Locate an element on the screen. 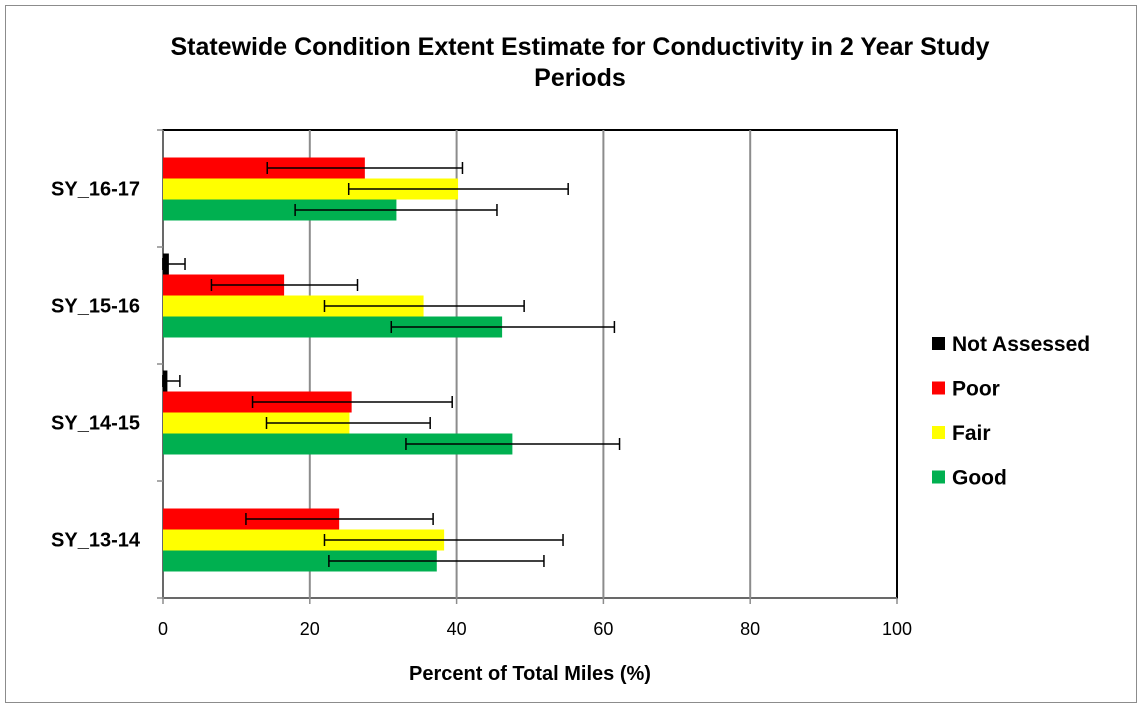 This screenshot has width=1144, height=710. category-label: SY_13-14 is located at coordinates (96, 541).